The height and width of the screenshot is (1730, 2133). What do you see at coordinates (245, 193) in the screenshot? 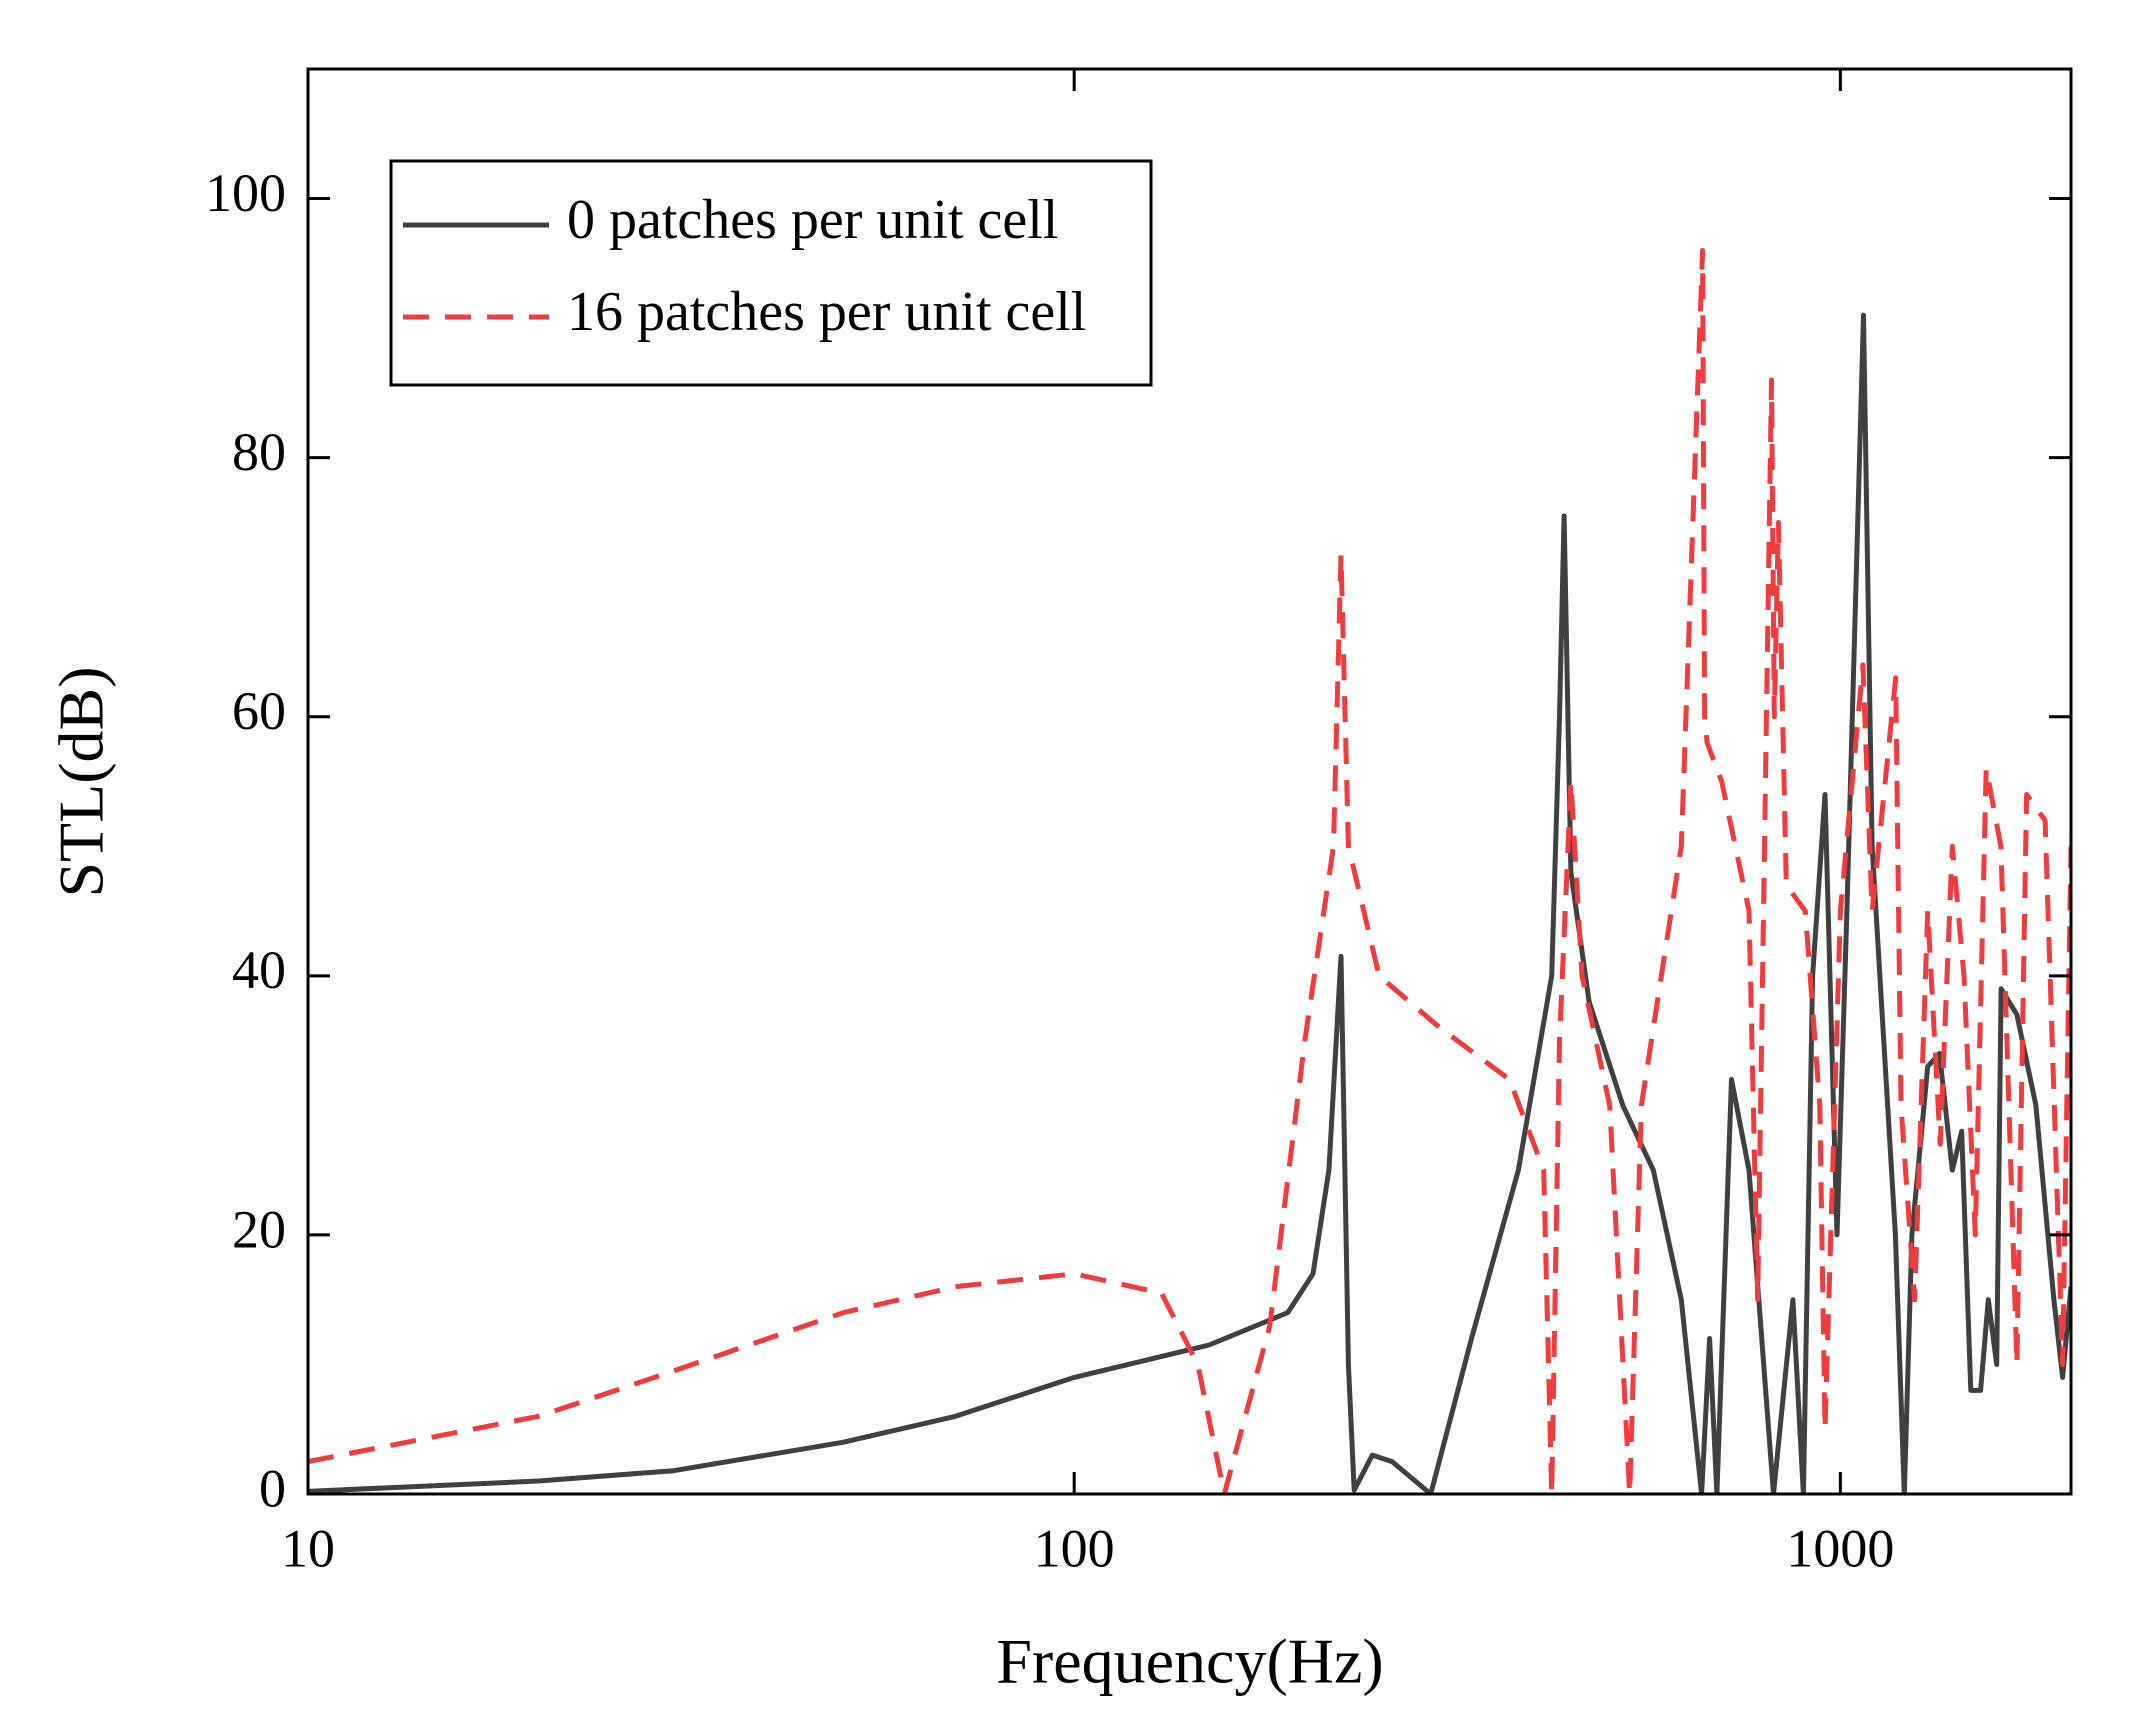
I see `y-tick-label: 100` at bounding box center [245, 193].